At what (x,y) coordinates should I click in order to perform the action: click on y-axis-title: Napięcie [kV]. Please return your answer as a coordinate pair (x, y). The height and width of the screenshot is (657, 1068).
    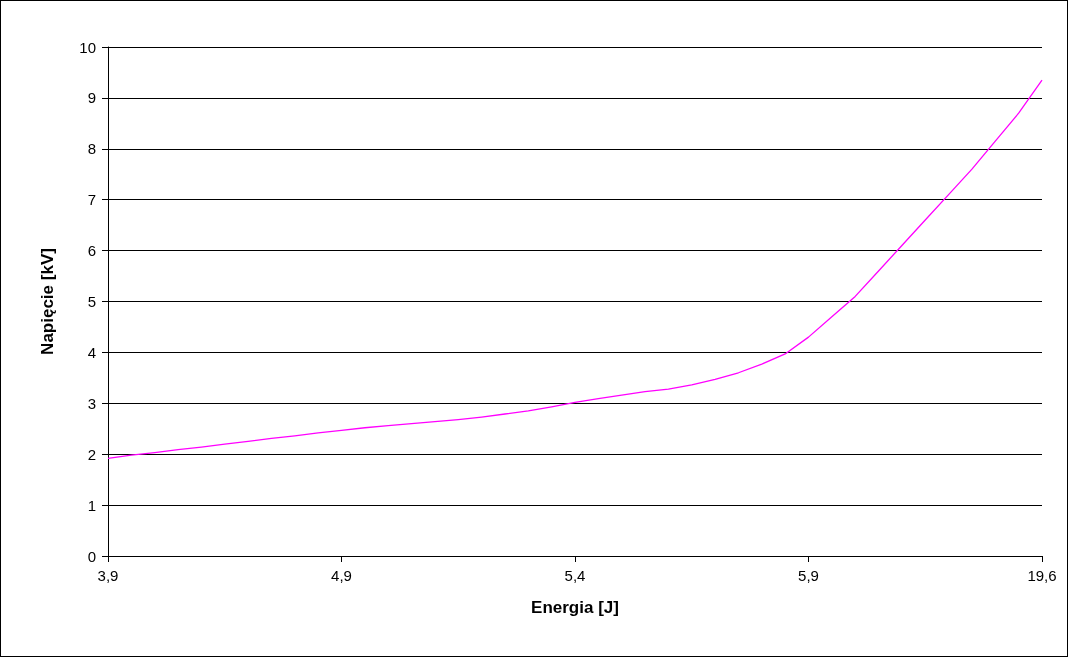
    Looking at the image, I should click on (47, 301).